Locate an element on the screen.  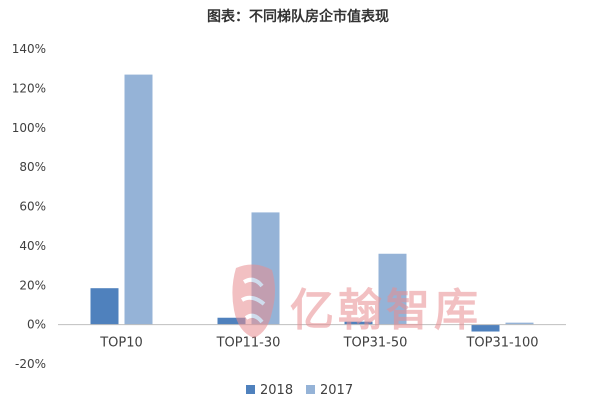
legend-label-2018: 2018 is located at coordinates (276, 390).